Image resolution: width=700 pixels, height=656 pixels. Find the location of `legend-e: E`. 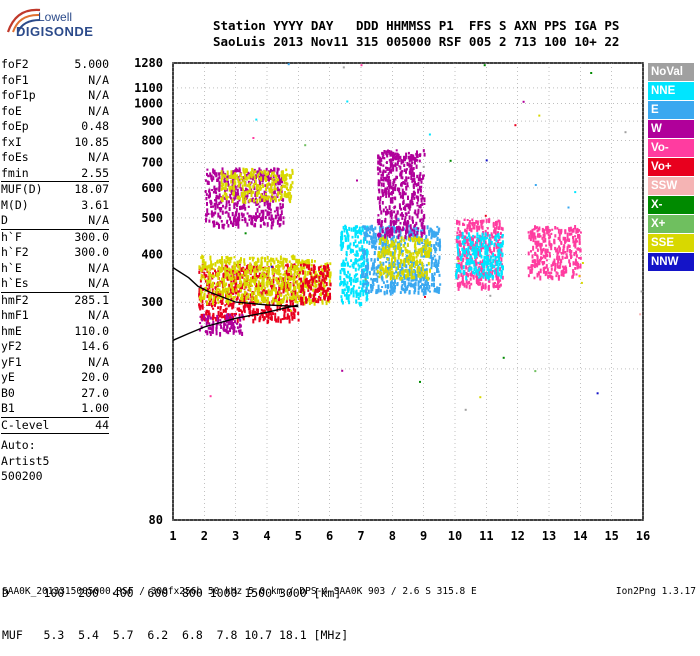

legend-e: E is located at coordinates (671, 110).